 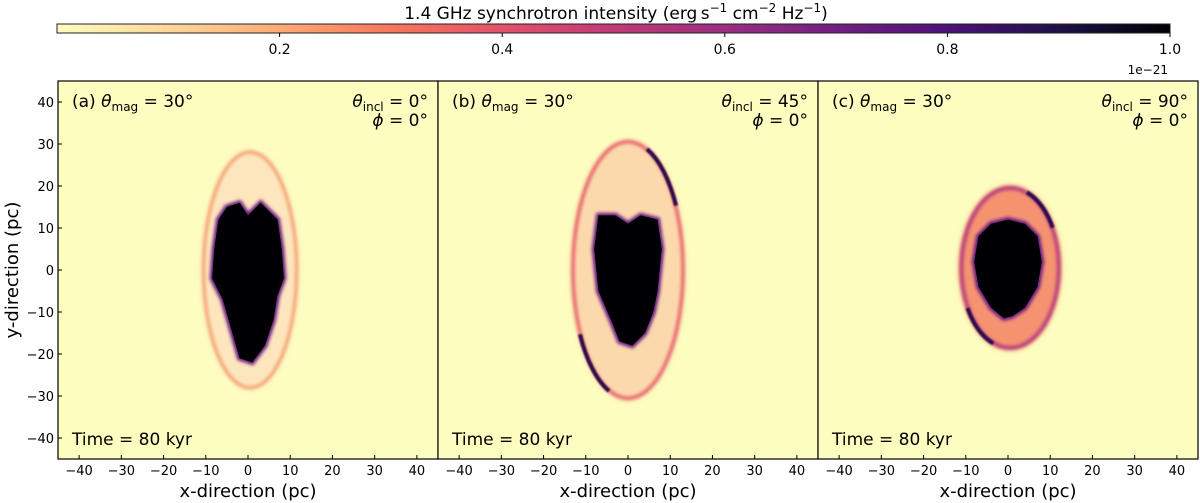 What do you see at coordinates (279, 50) in the screenshot?
I see `colorbar-tick-label: 0.2` at bounding box center [279, 50].